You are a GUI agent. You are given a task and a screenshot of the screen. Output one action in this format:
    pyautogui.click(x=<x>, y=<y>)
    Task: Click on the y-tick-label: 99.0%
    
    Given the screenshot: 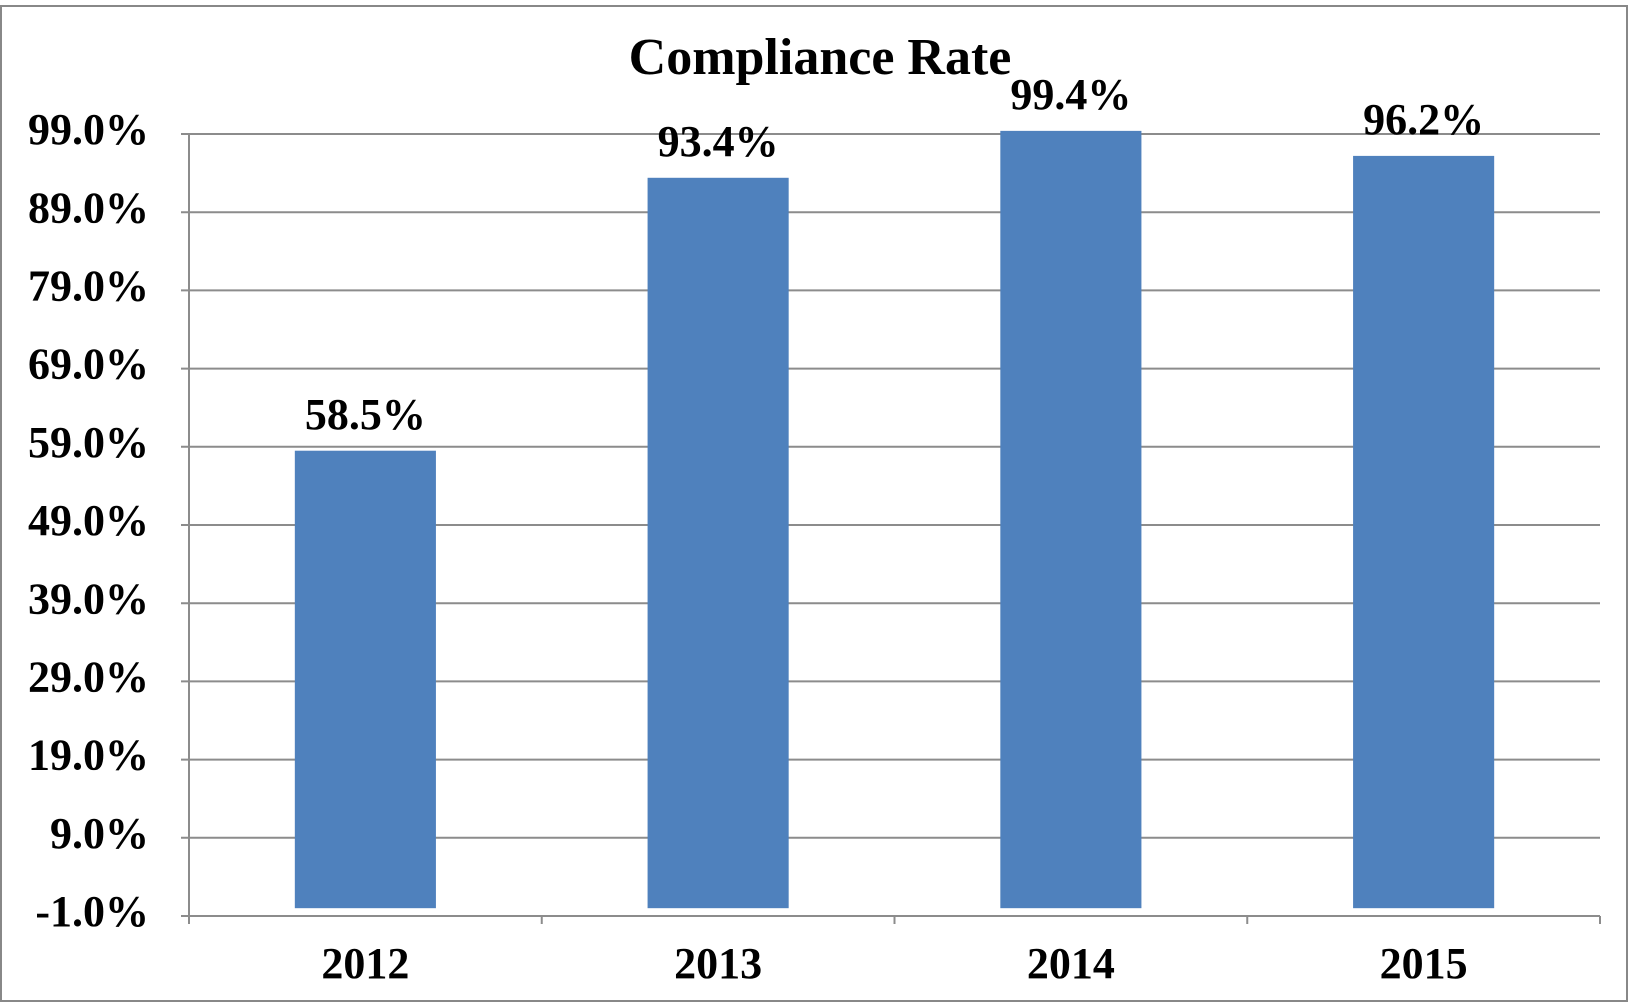 What is the action you would take?
    pyautogui.click(x=88, y=129)
    